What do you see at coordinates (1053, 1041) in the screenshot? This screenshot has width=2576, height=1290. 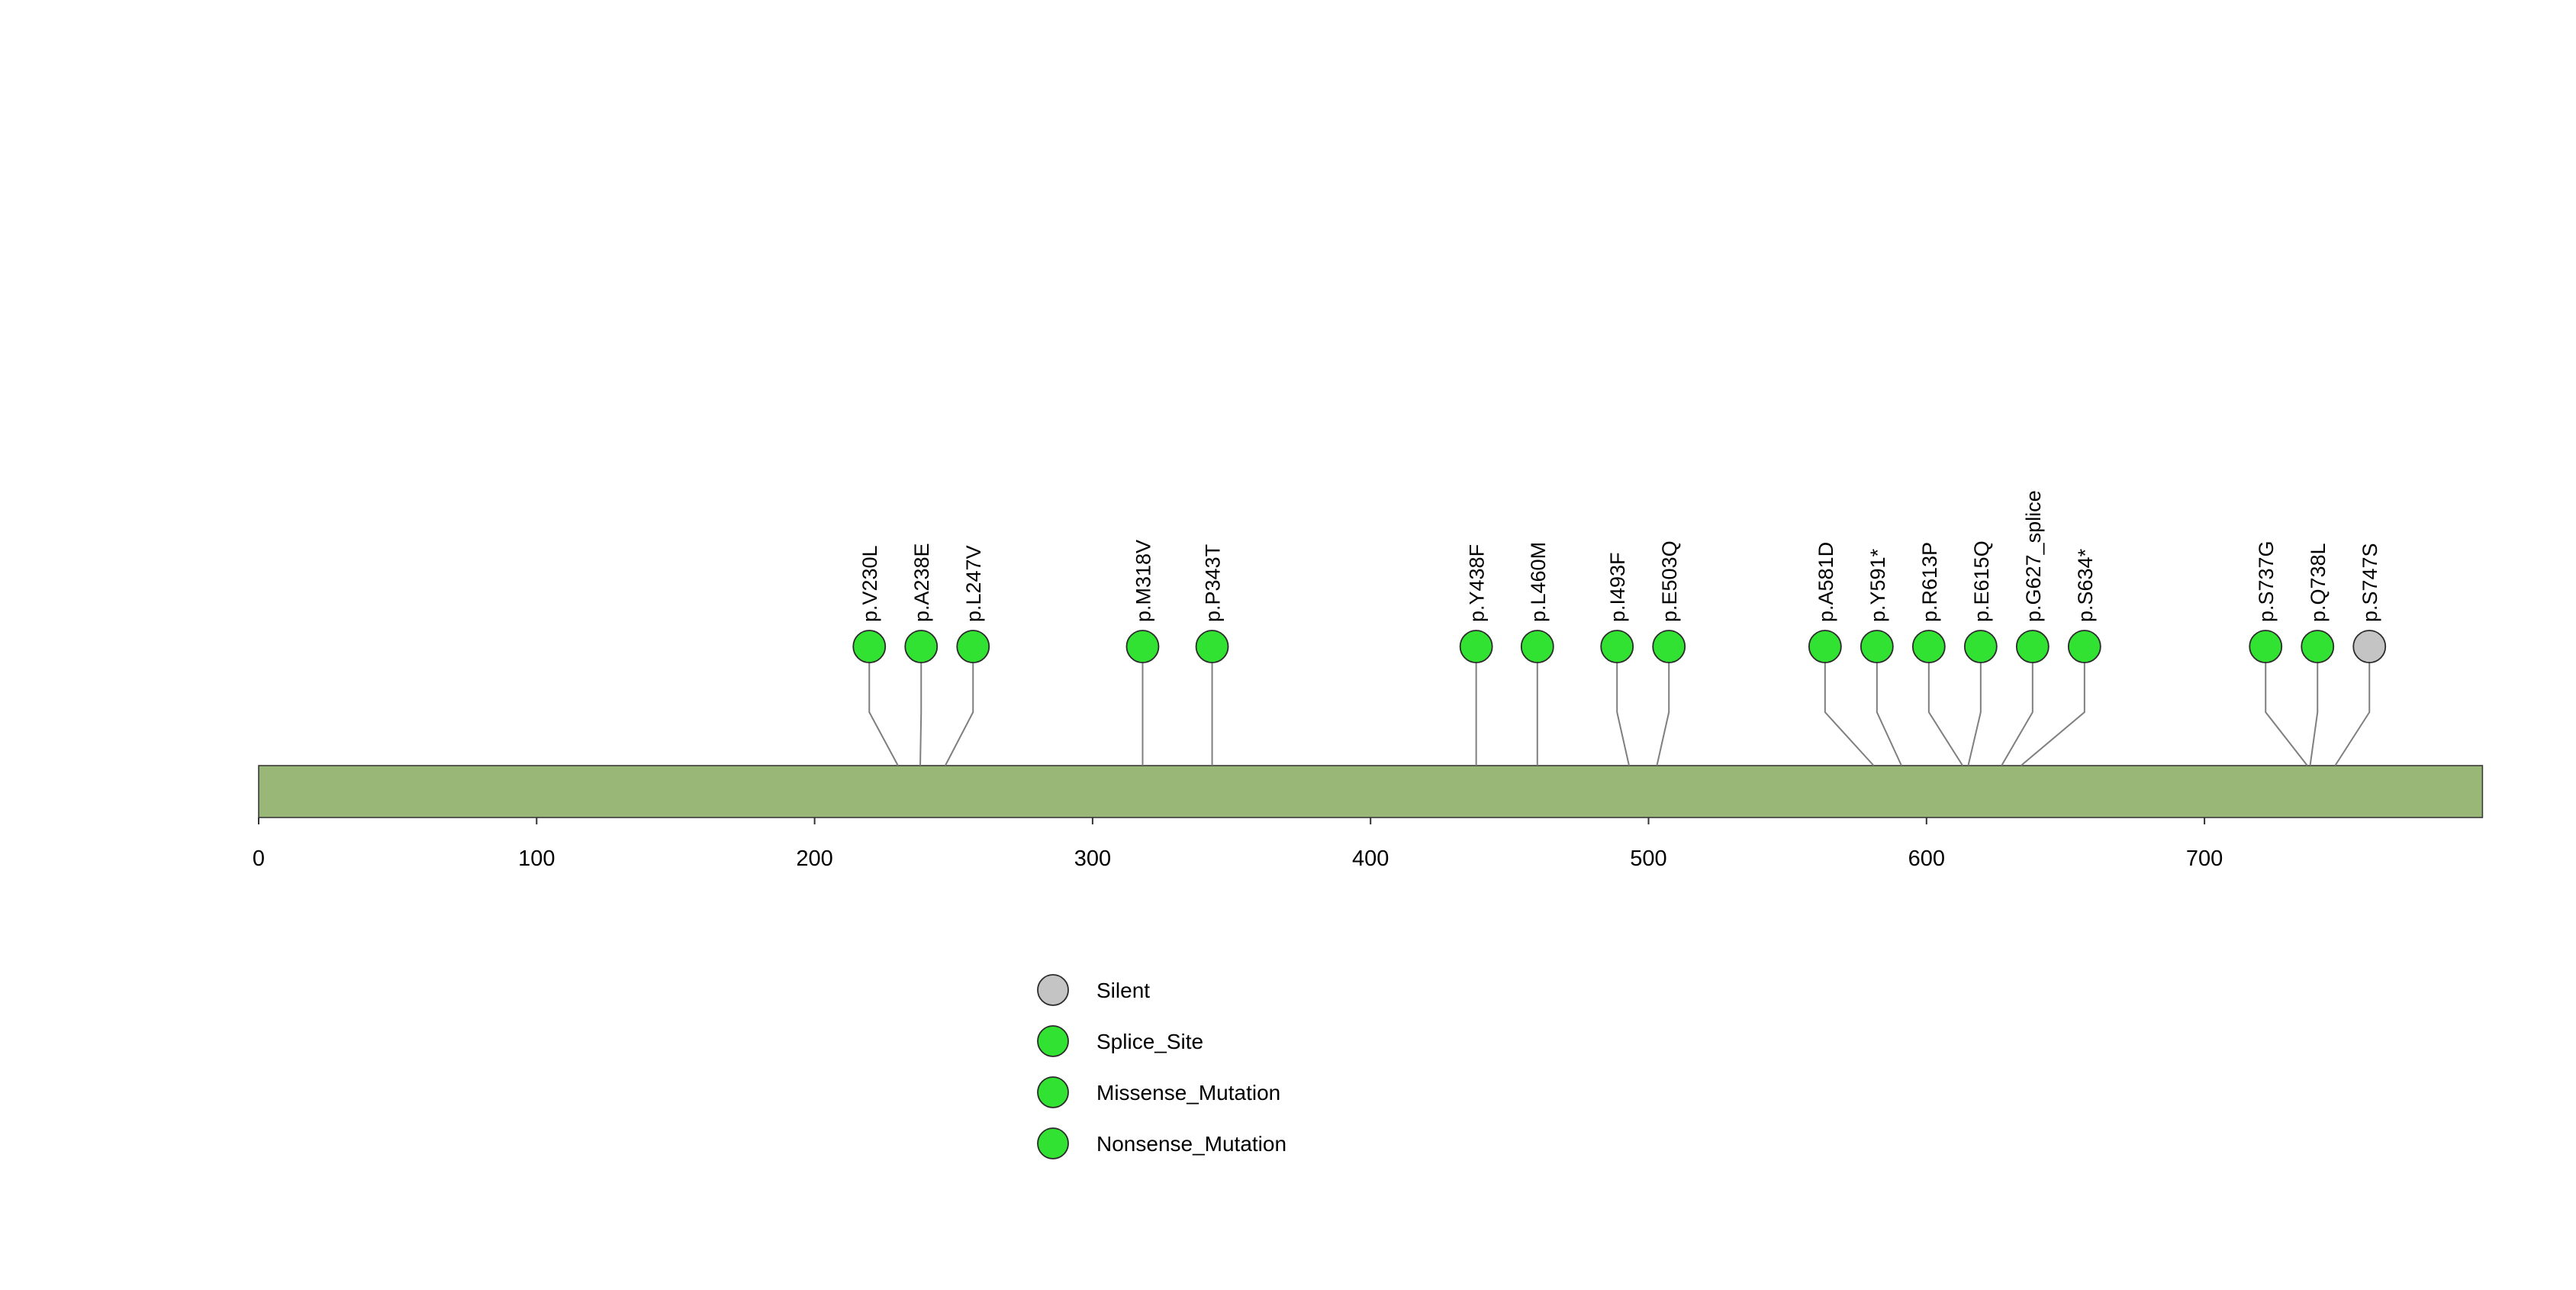 I see `legend-marker-splice_site` at bounding box center [1053, 1041].